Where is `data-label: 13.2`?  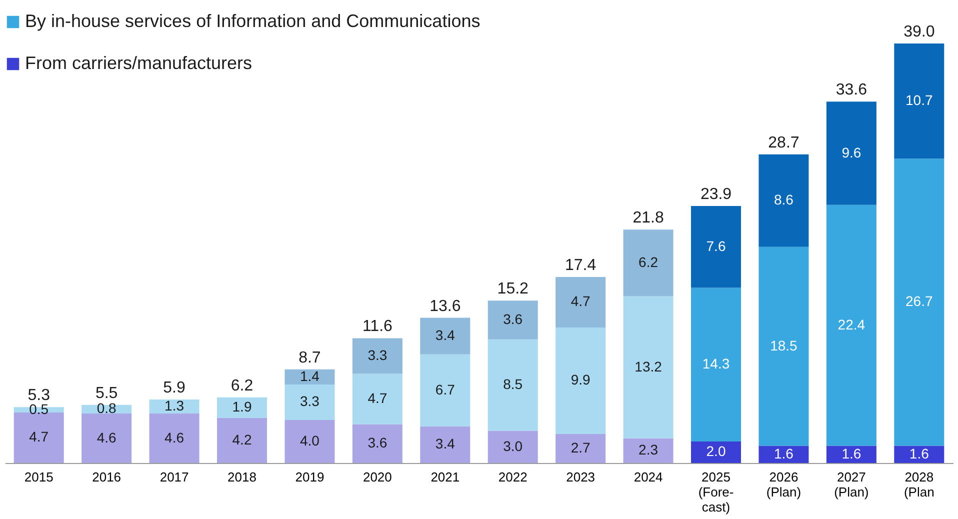 data-label: 13.2 is located at coordinates (648, 366).